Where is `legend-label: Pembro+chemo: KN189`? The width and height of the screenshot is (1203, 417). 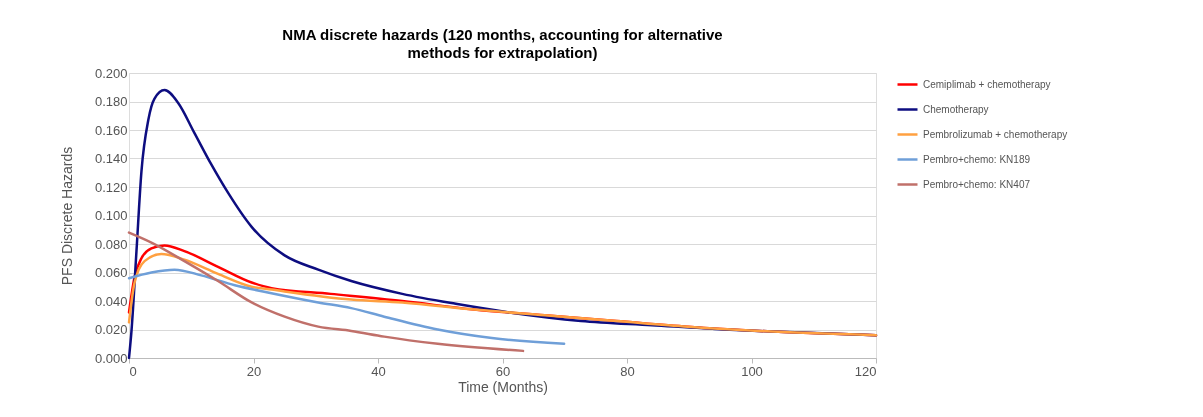
legend-label: Pembro+chemo: KN189 is located at coordinates (977, 159).